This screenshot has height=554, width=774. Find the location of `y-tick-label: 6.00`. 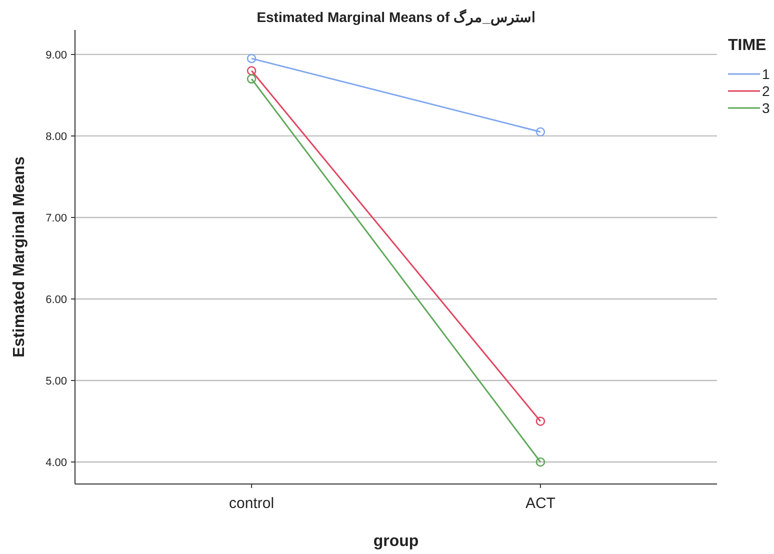

y-tick-label: 6.00 is located at coordinates (56, 300).